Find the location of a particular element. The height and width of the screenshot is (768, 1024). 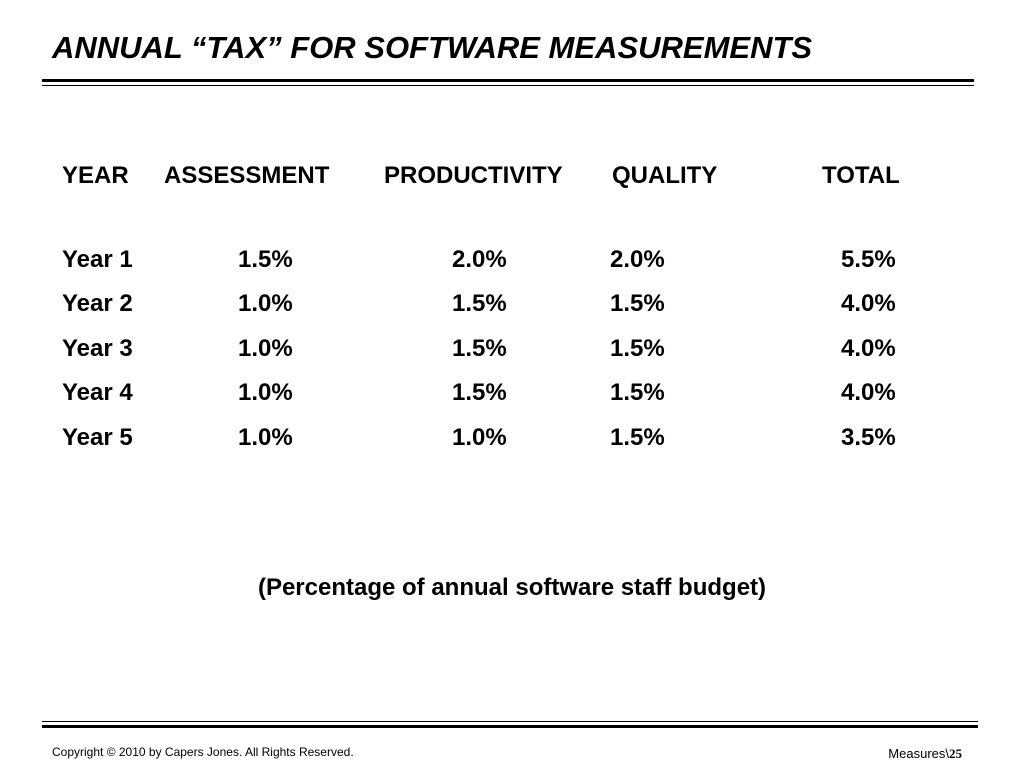

cell-total: 3.5% is located at coordinates (868, 437).